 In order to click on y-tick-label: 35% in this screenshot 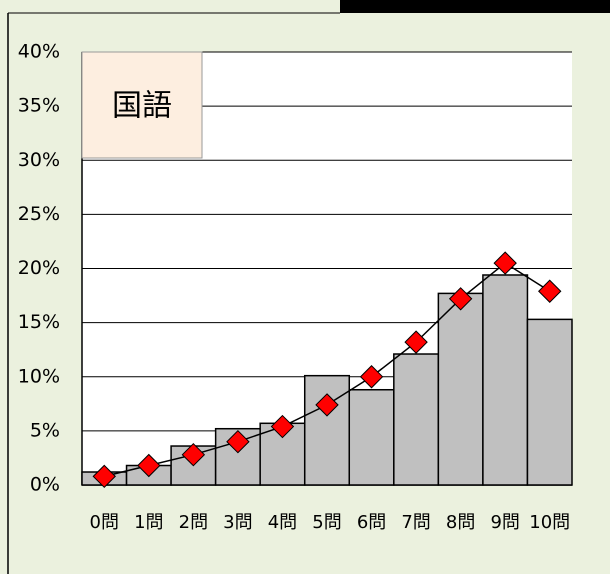, I will do `click(39, 106)`.